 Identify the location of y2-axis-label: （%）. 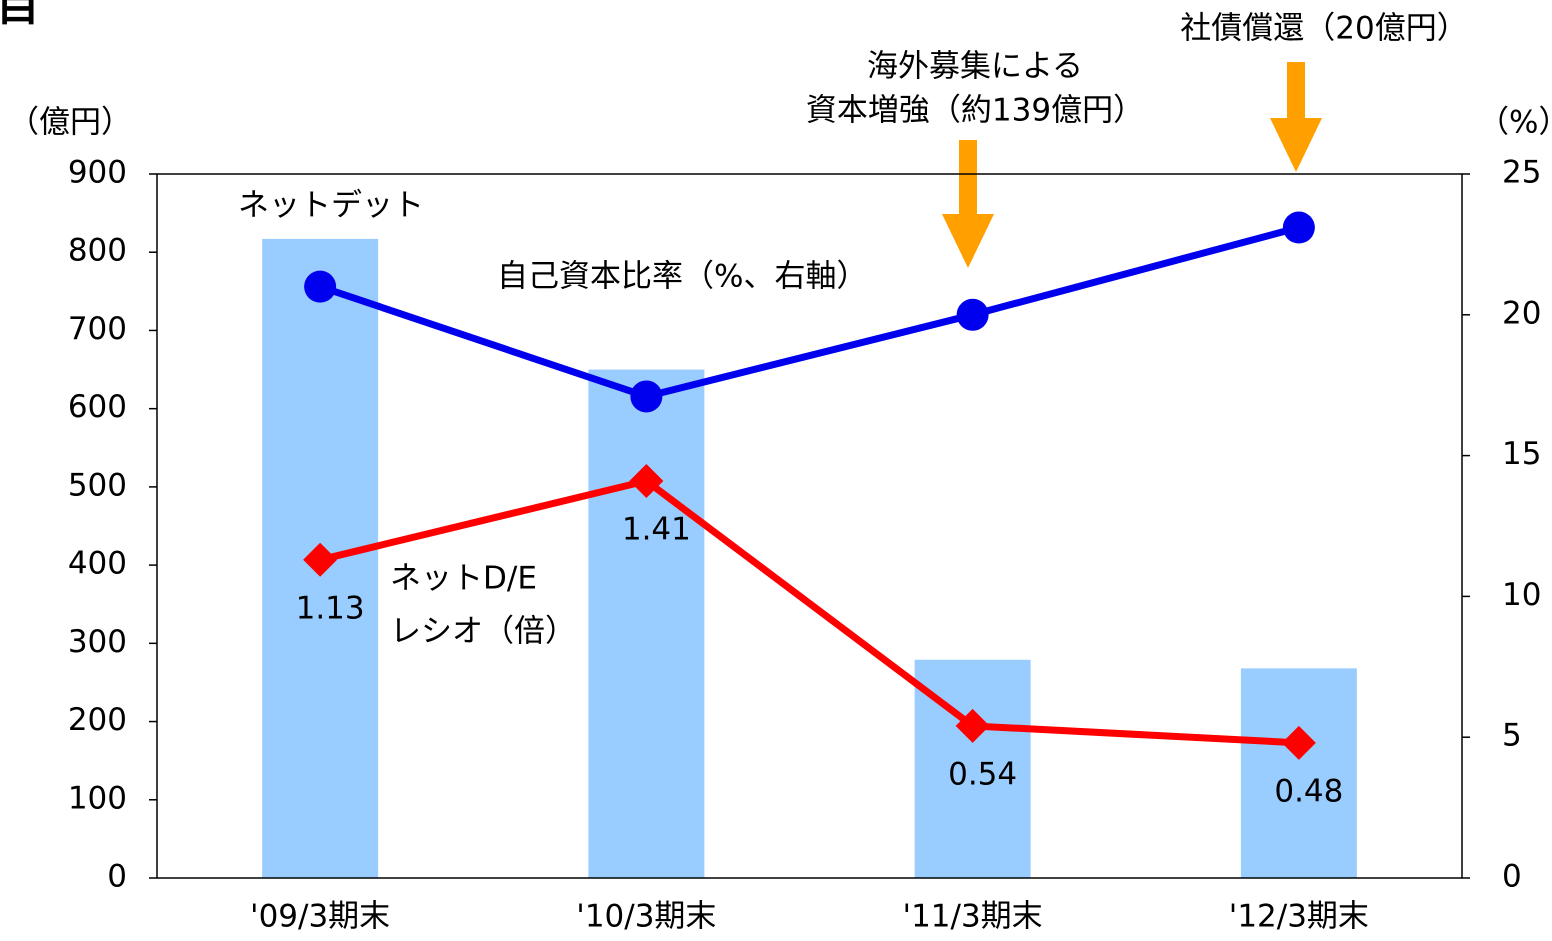
(1515, 123).